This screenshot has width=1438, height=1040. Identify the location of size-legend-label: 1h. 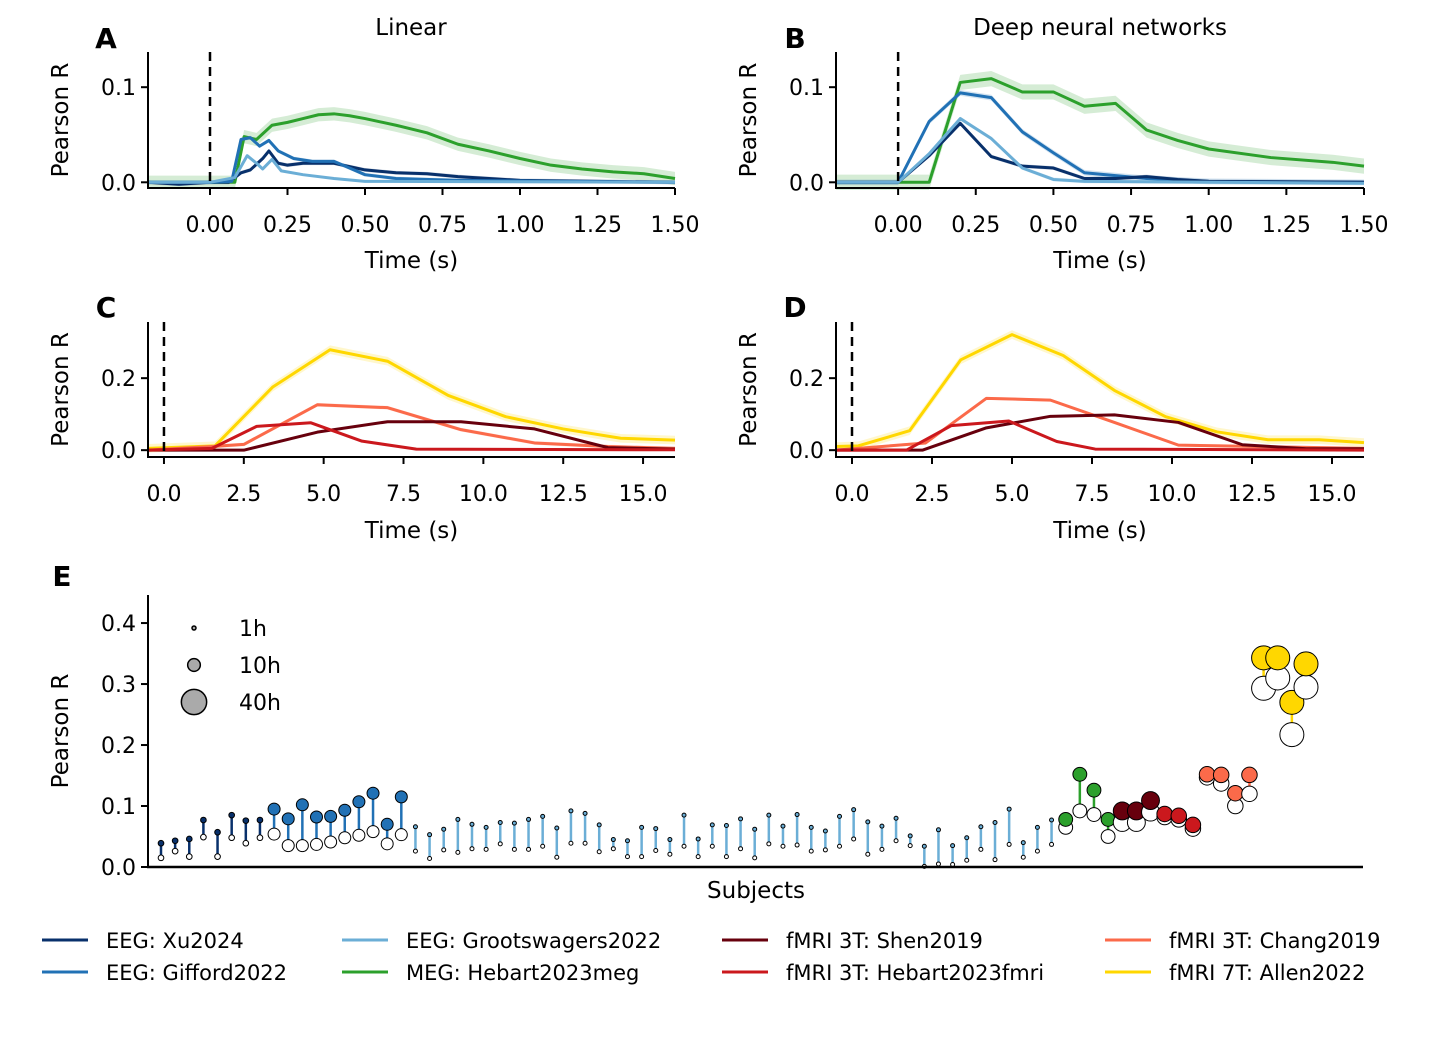
(253, 629).